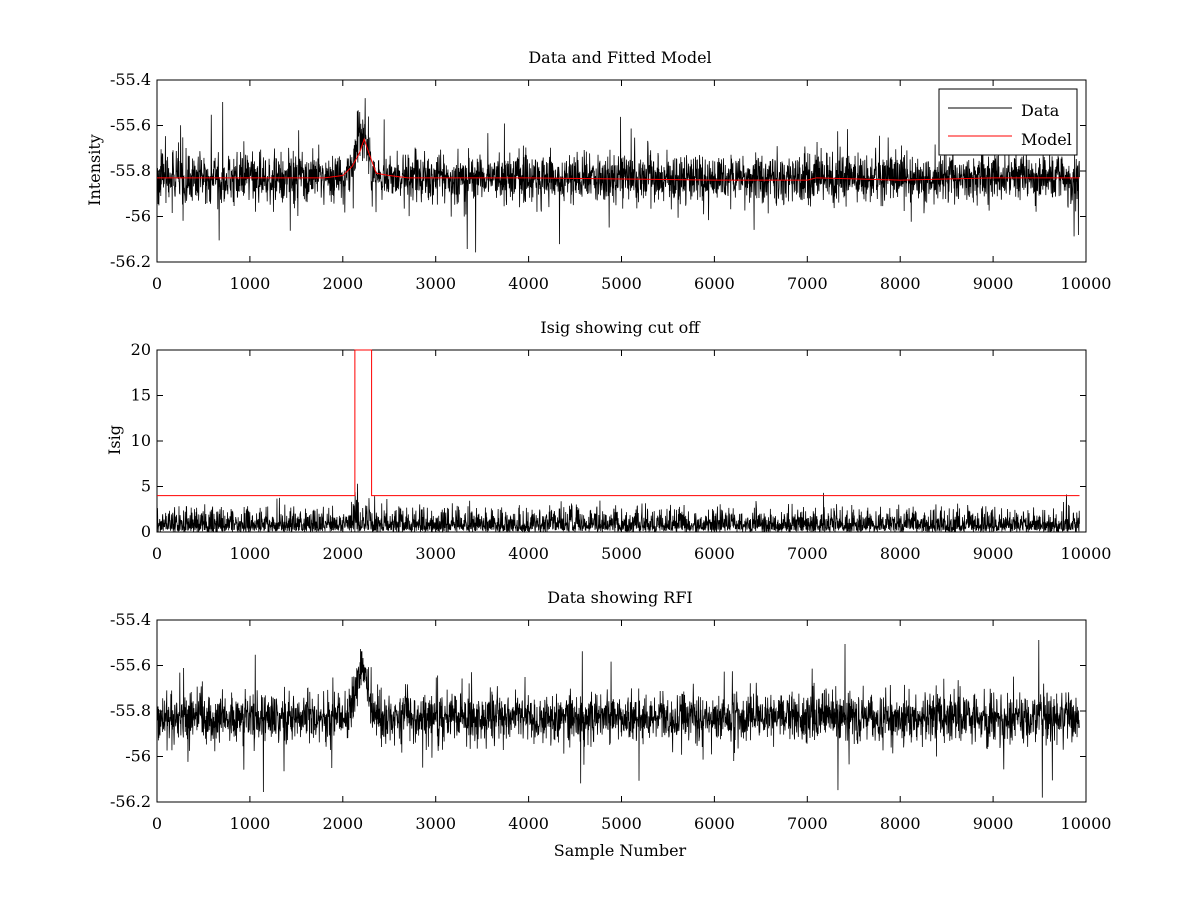  What do you see at coordinates (620, 850) in the screenshot?
I see `x-axis-label: Sample Number` at bounding box center [620, 850].